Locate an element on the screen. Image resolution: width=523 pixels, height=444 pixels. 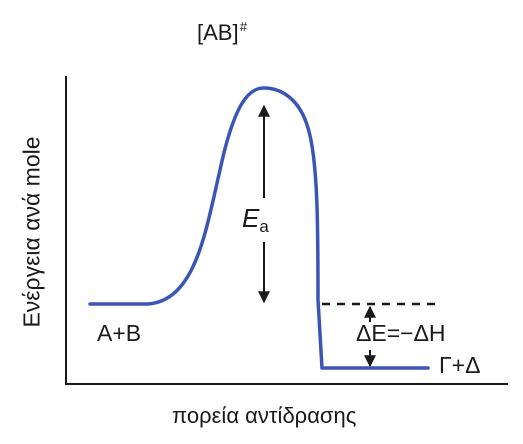
transition-state-superscript: # is located at coordinates (243, 26).